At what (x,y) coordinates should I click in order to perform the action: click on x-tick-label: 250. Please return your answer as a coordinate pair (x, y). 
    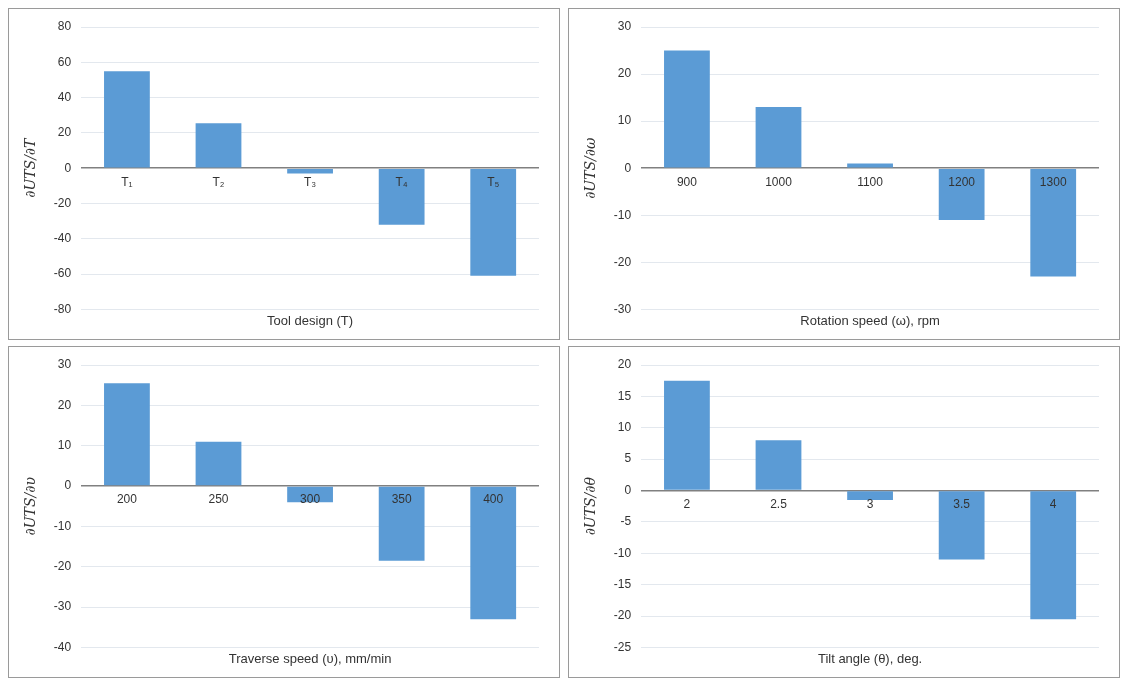
    Looking at the image, I should click on (218, 499).